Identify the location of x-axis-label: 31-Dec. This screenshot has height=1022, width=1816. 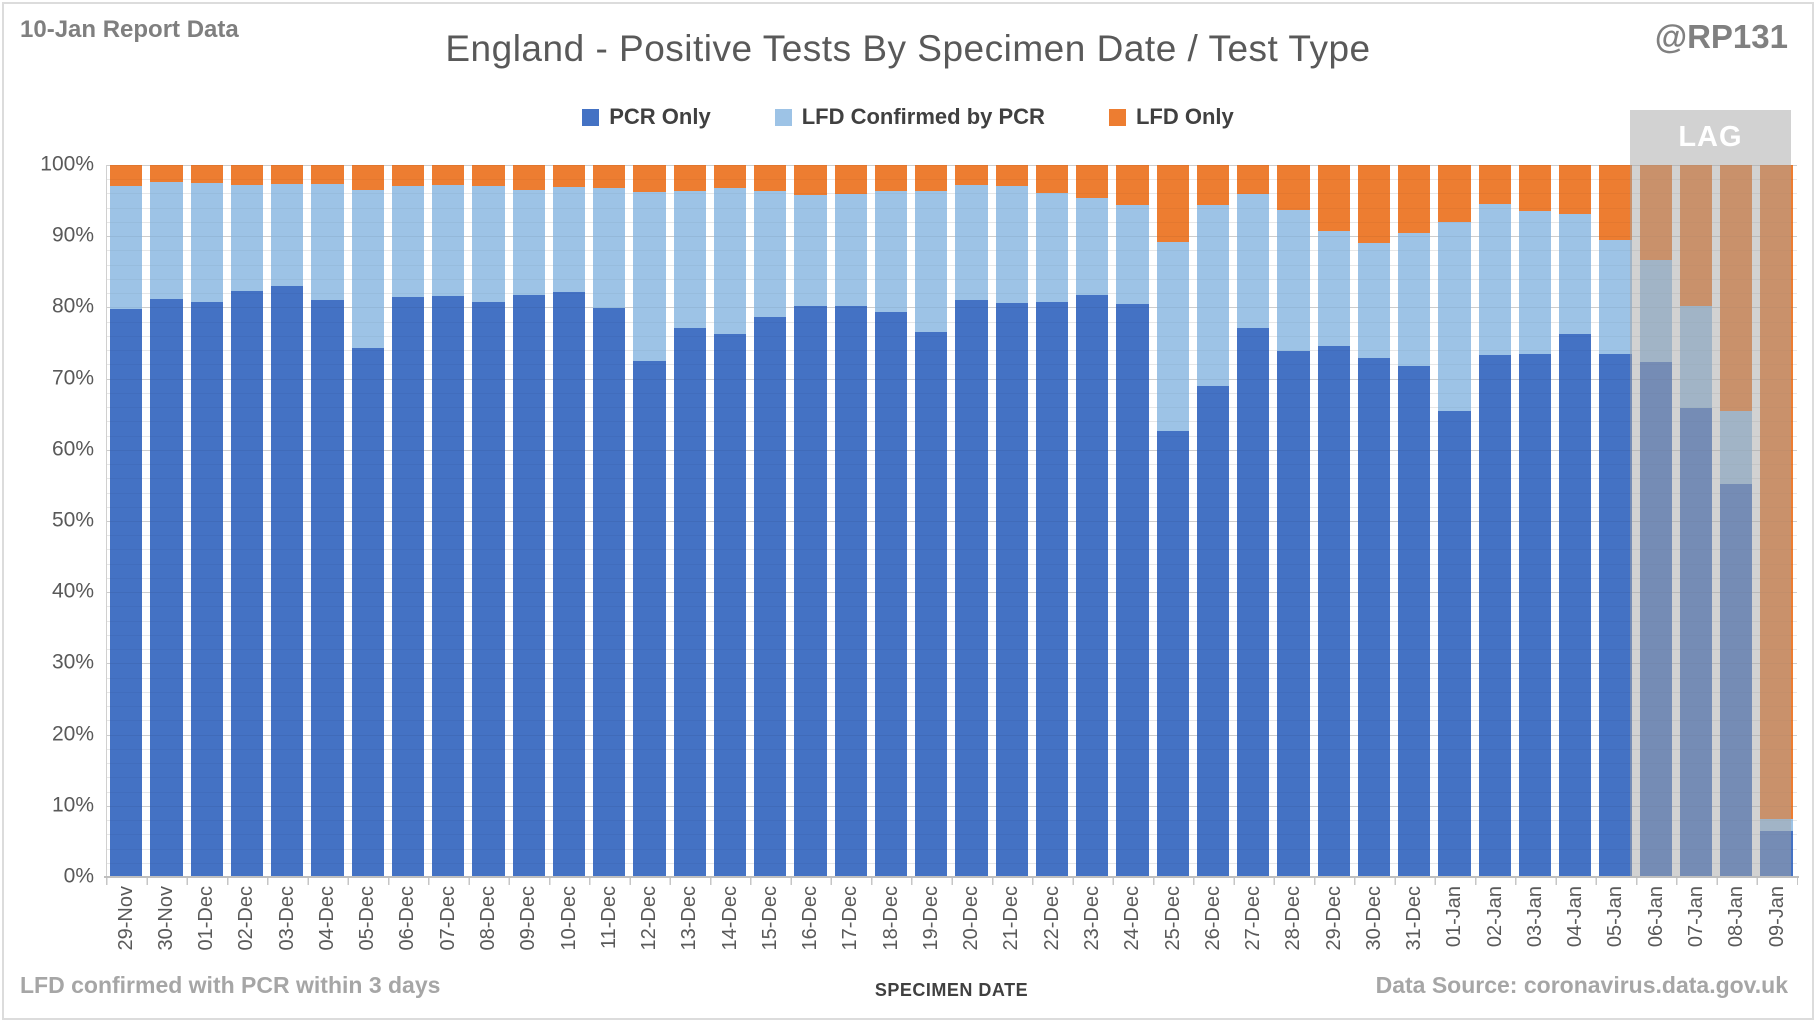
(1414, 918).